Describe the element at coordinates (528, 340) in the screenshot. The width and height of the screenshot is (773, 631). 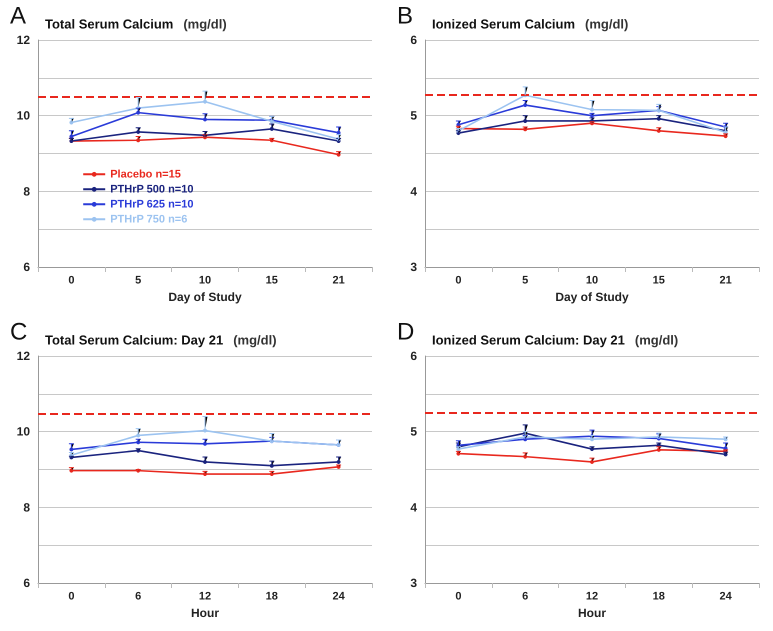
I see `chart-title: Ionized Serum Calcium: Day 21` at that location.